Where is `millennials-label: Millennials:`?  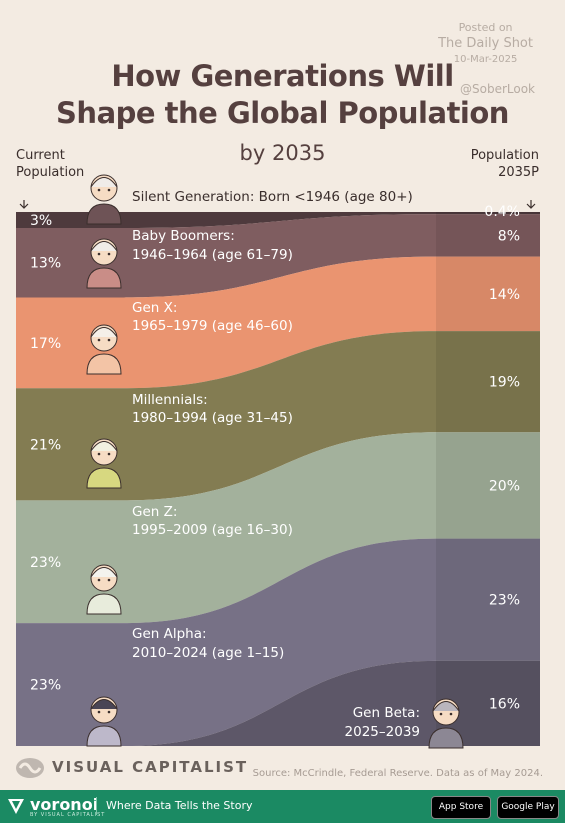
millennials-label: Millennials: is located at coordinates (170, 400).